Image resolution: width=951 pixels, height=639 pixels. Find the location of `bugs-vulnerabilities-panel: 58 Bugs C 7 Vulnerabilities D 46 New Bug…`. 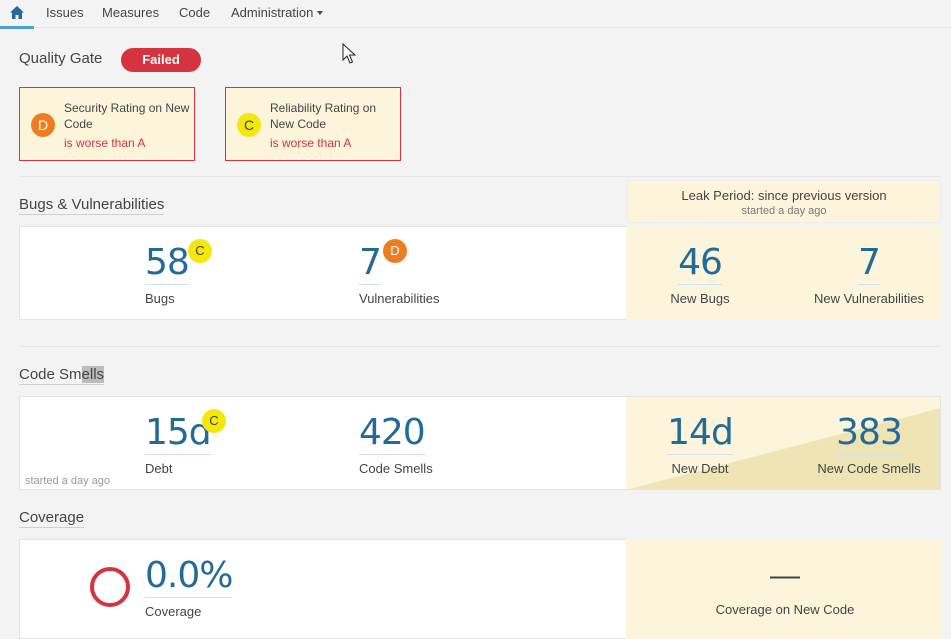

bugs-vulnerabilities-panel: 58 Bugs C 7 Vulnerabilities D 46 New Bug… is located at coordinates (480, 273).